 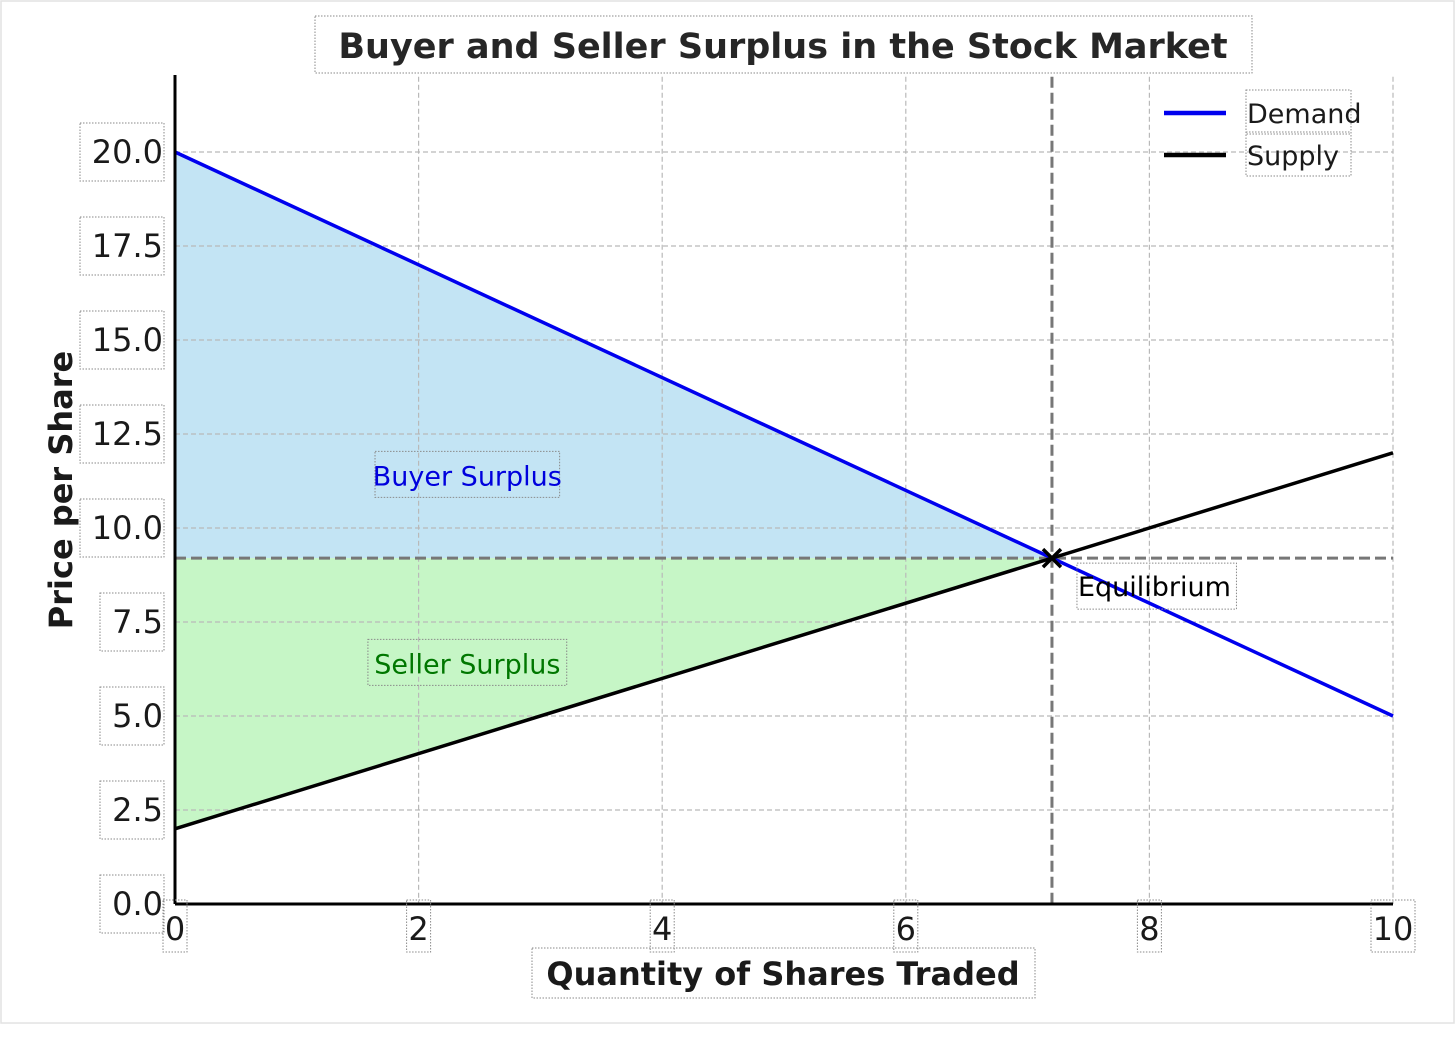 I want to click on x-tick-label: 6, so click(x=906, y=929).